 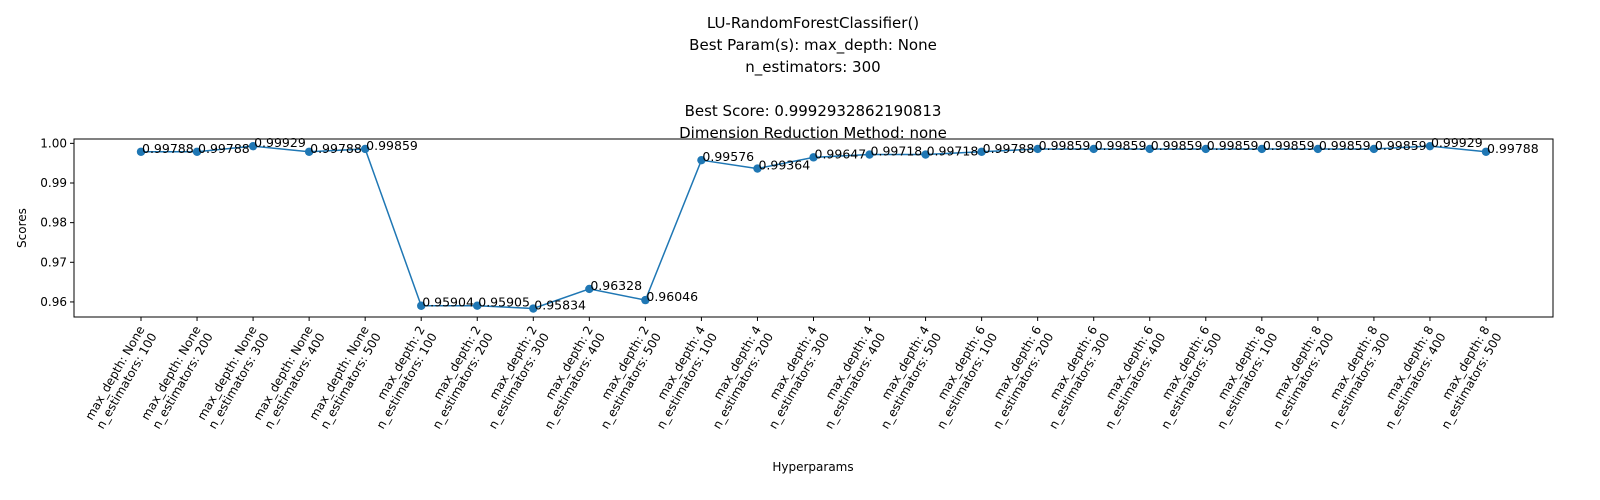 I want to click on y-tick-label: 1.00, so click(x=53, y=143).